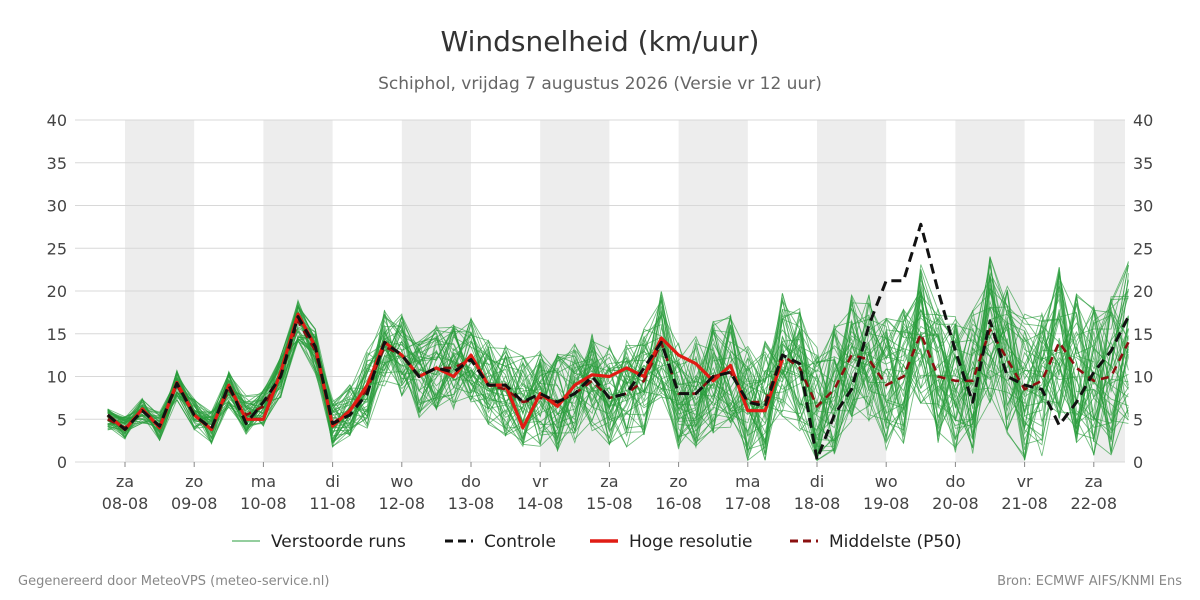  What do you see at coordinates (520, 542) in the screenshot?
I see `legend-label: Controle` at bounding box center [520, 542].